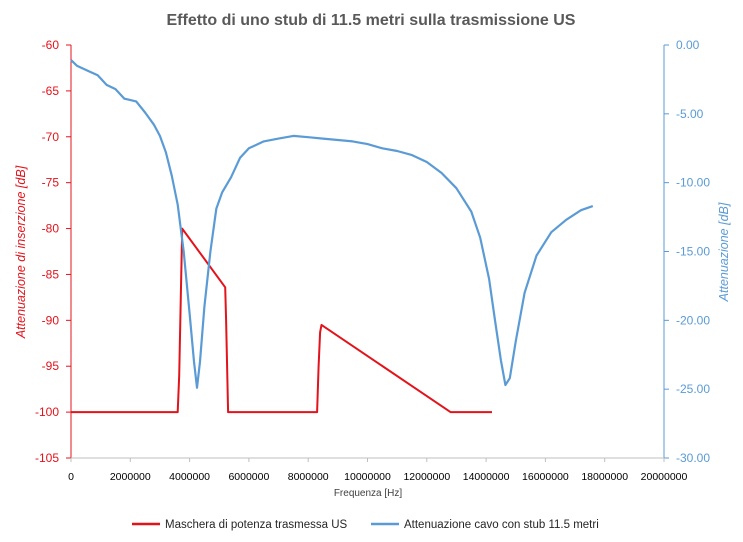 The height and width of the screenshot is (542, 743). I want to click on x-tick-label: 18000000, so click(604, 477).